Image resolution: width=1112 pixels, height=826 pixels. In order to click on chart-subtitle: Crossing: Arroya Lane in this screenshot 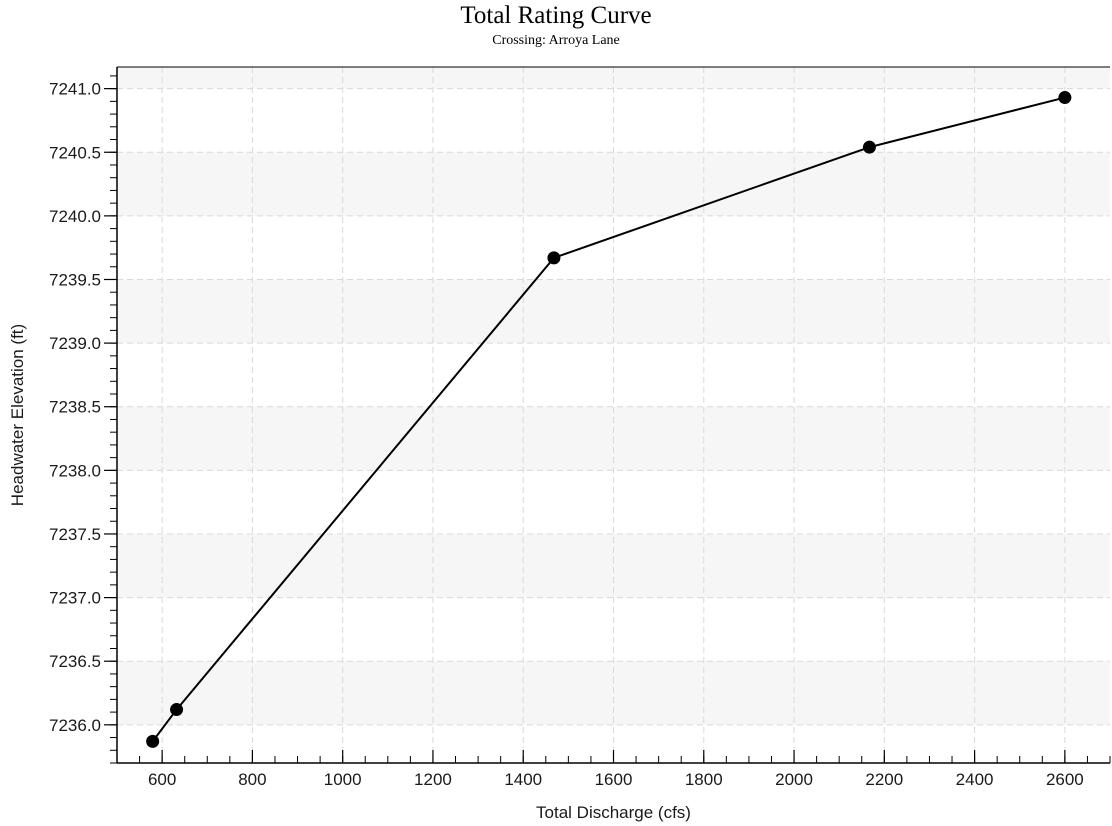, I will do `click(556, 40)`.